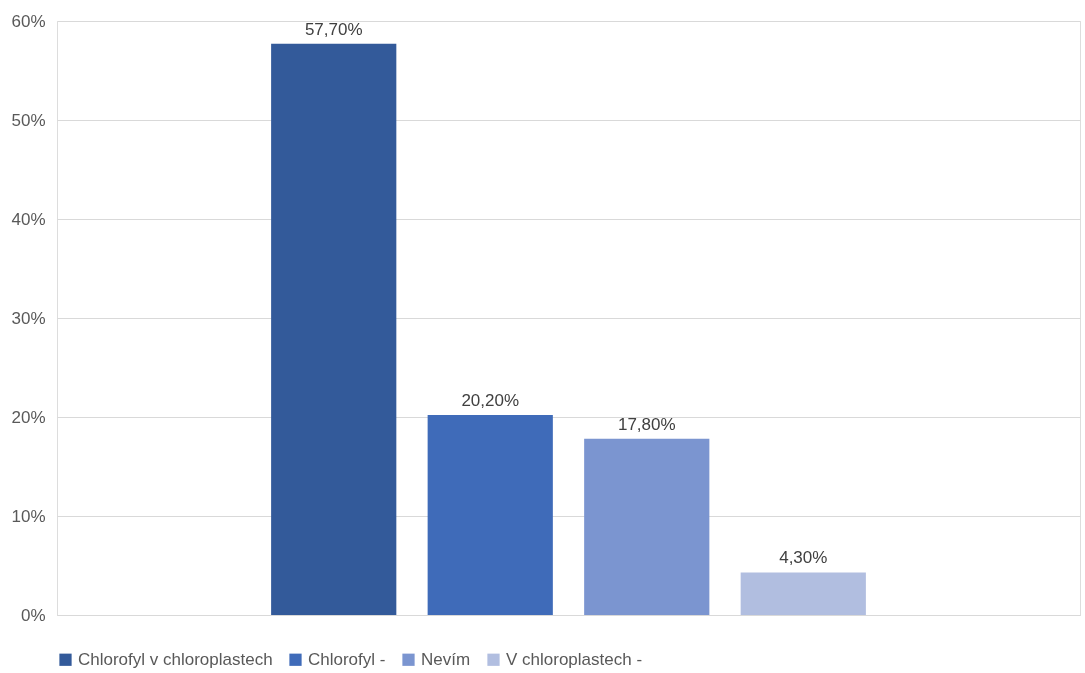  Describe the element at coordinates (803, 558) in the screenshot. I see `data-label: 4,30%` at that location.